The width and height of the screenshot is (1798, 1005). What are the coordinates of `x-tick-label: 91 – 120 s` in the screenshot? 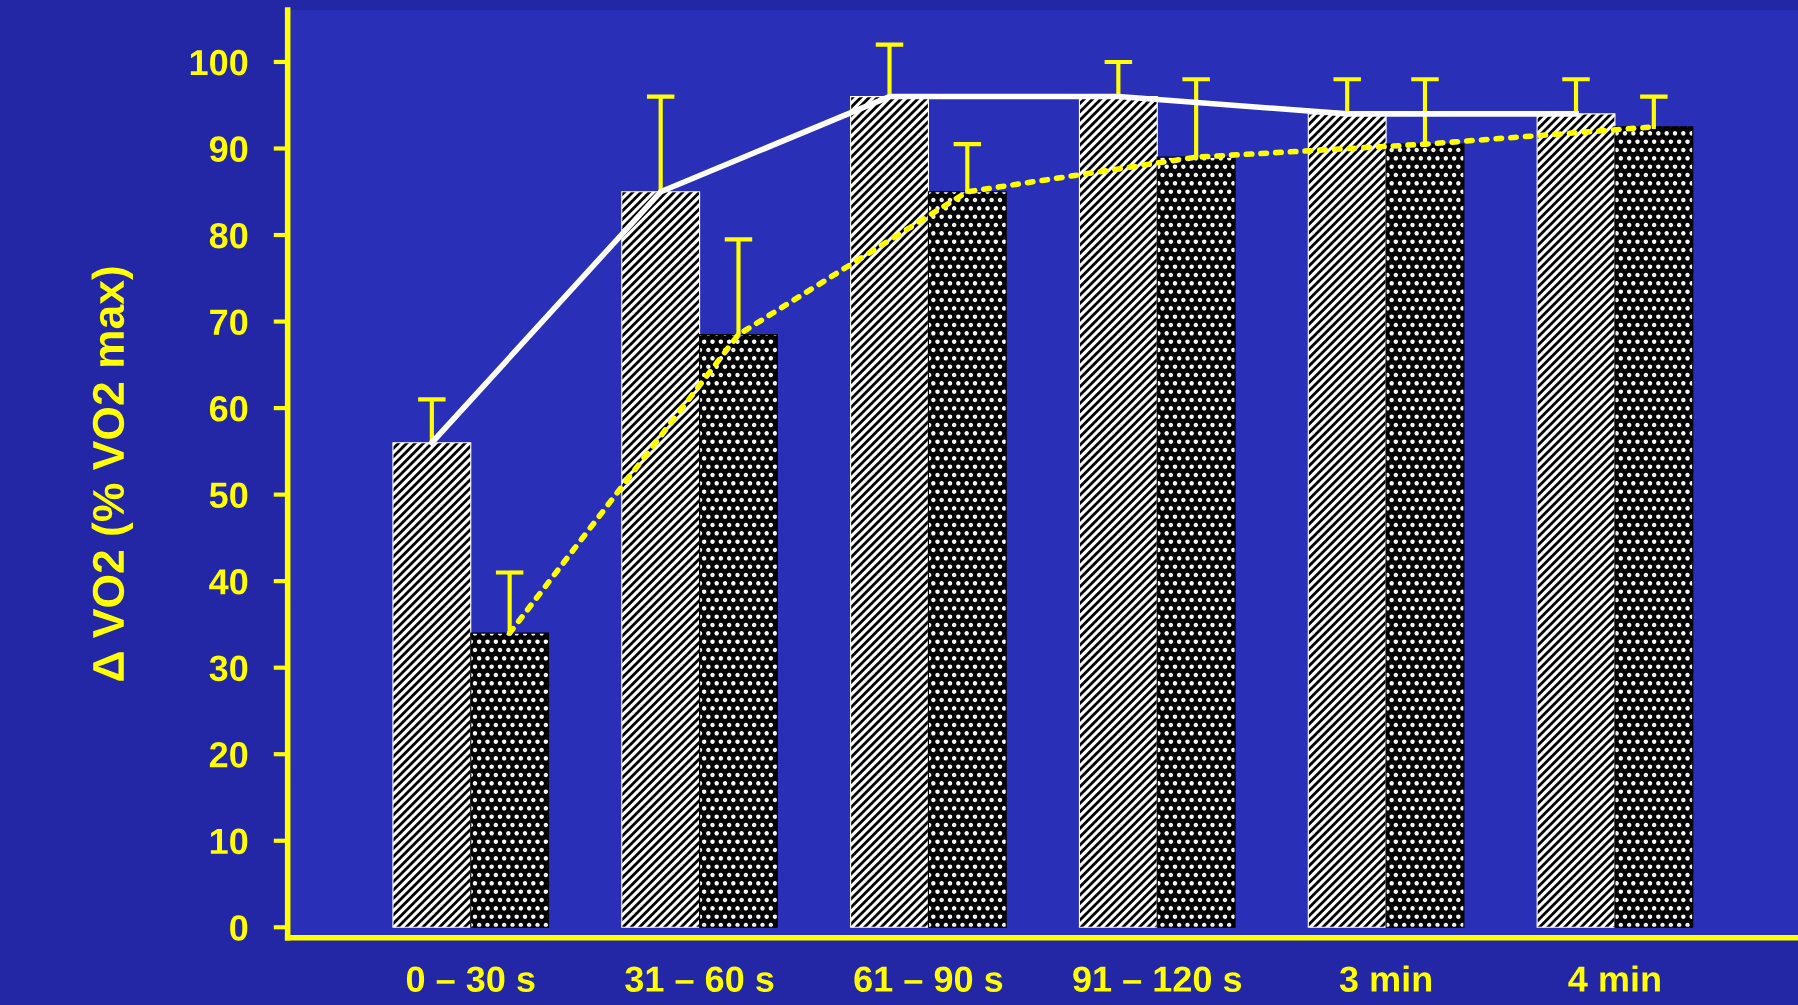 It's located at (1157, 979).